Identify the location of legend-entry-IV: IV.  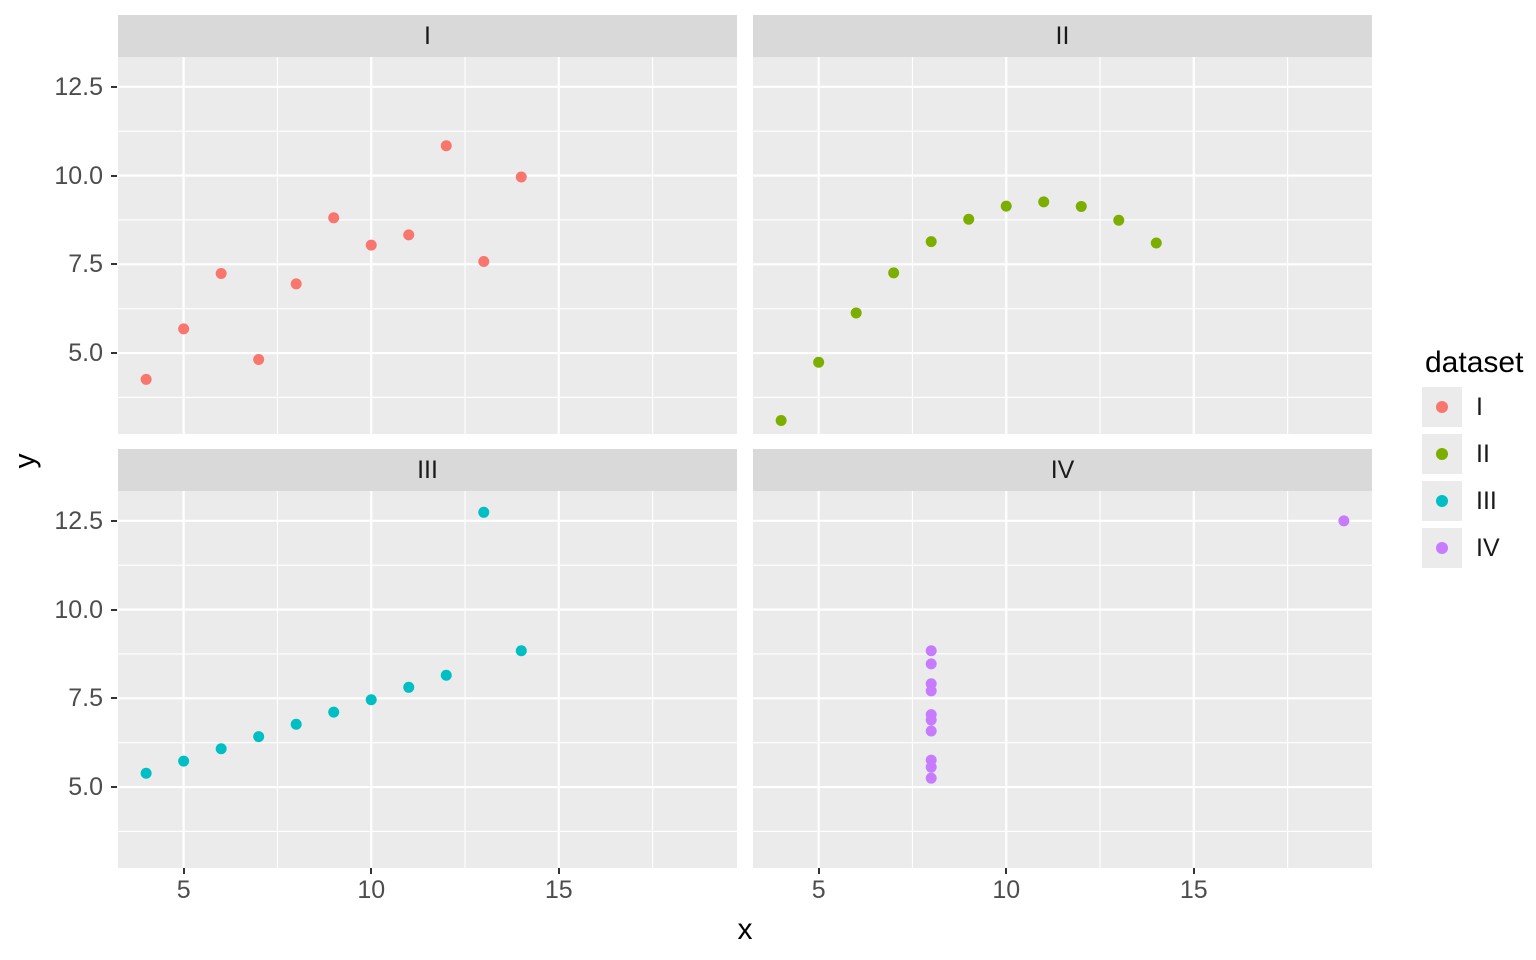
(1461, 548).